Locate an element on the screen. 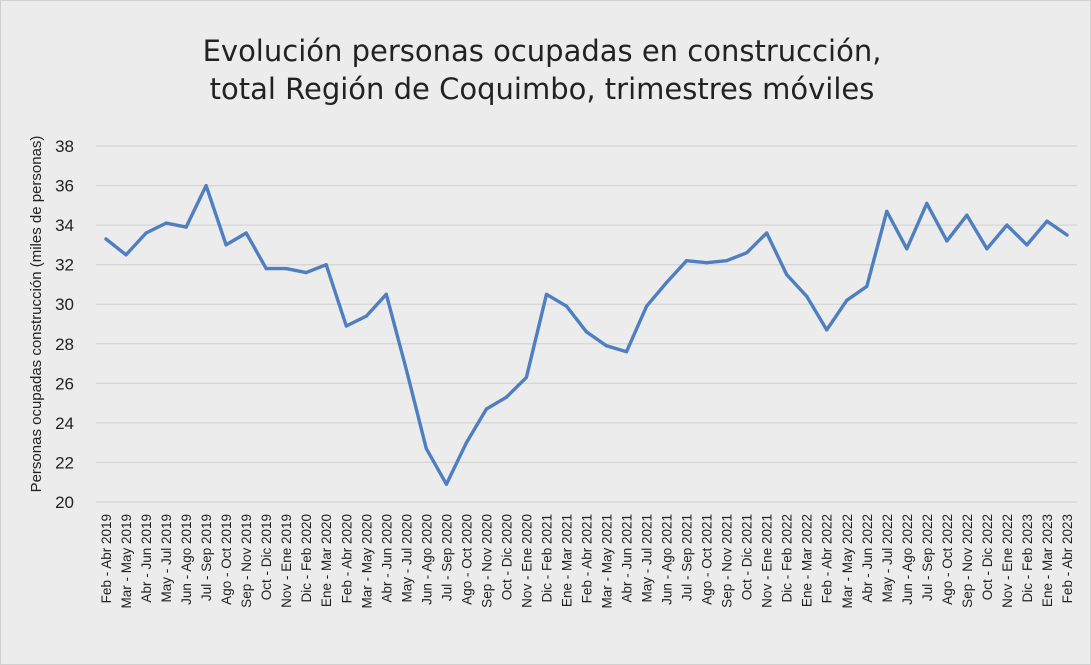 This screenshot has height=665, width=1091. x-tick-label: Oct - Dic 2019 is located at coordinates (266, 557).